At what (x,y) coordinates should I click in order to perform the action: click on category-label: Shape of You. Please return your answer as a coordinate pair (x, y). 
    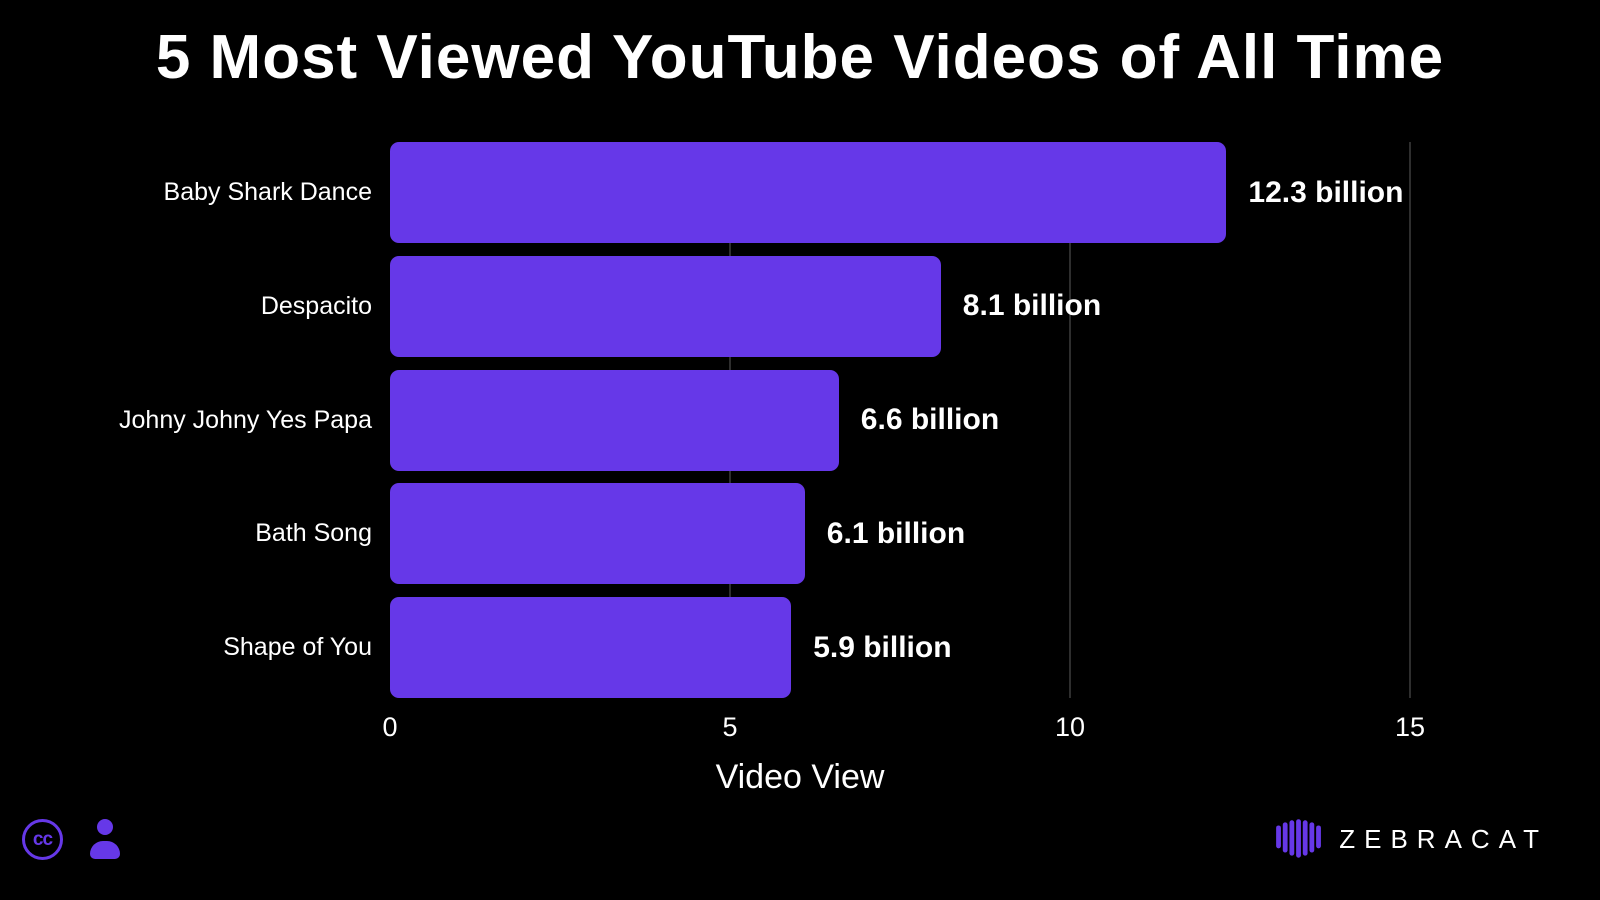
    Looking at the image, I should click on (297, 647).